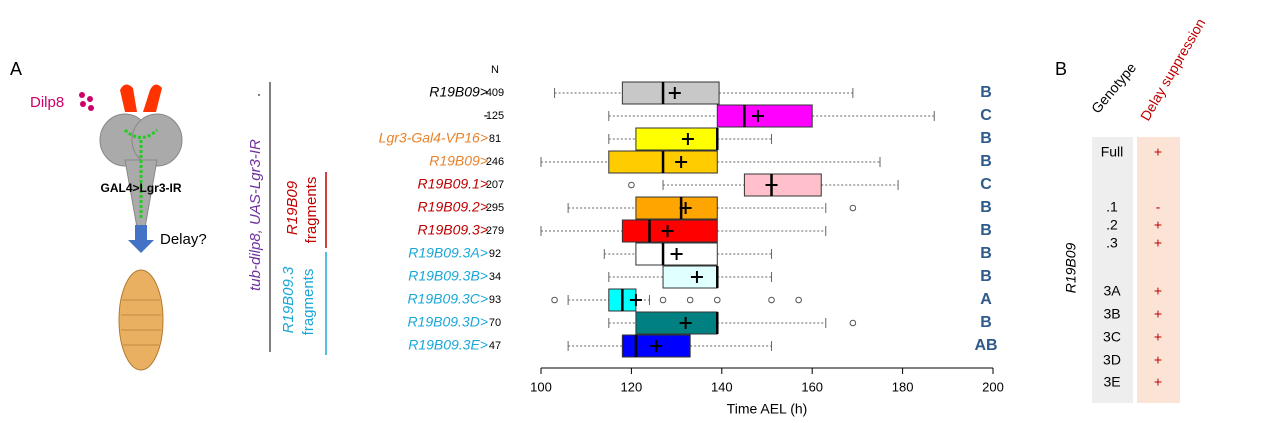  Describe the element at coordinates (292, 207) in the screenshot. I see `group-label: R19B09` at that location.